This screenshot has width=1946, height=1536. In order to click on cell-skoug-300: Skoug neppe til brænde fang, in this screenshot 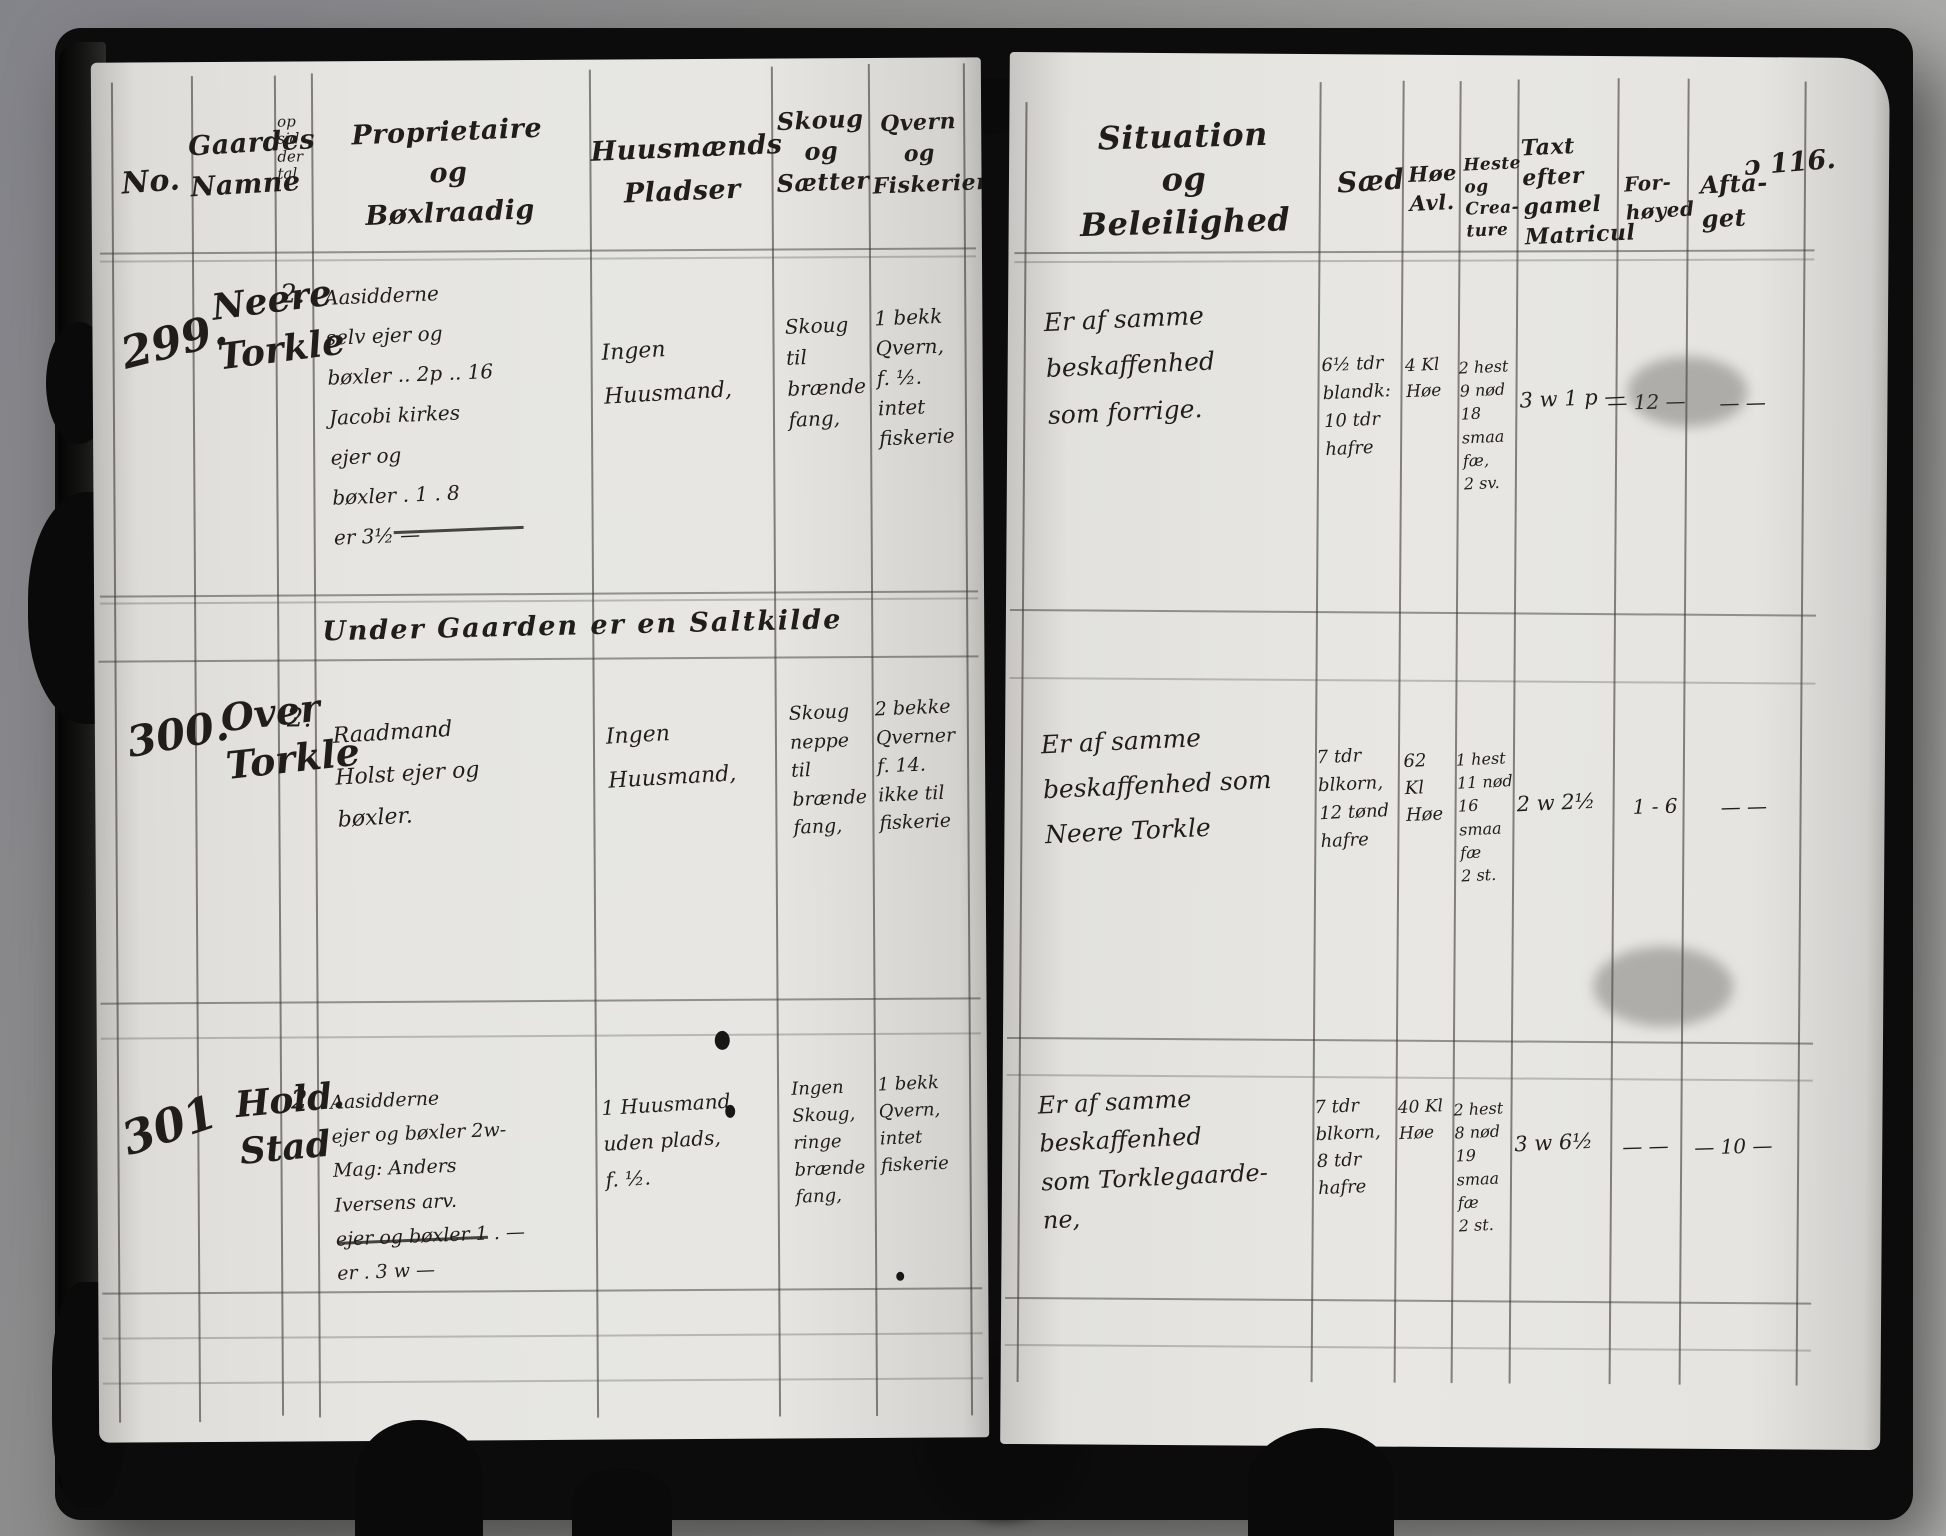, I will do `click(828, 769)`.